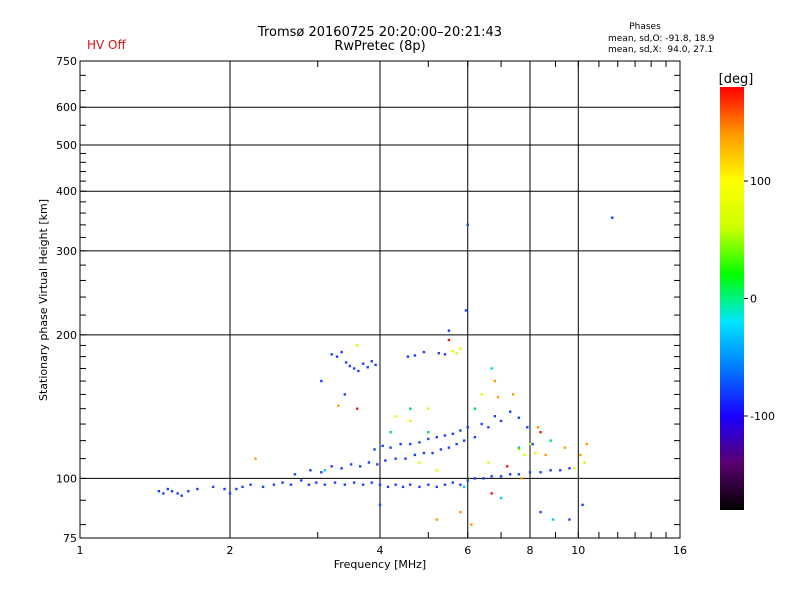 This screenshot has width=800, height=600. Describe the element at coordinates (467, 550) in the screenshot. I see `x-tick-label: 6` at that location.